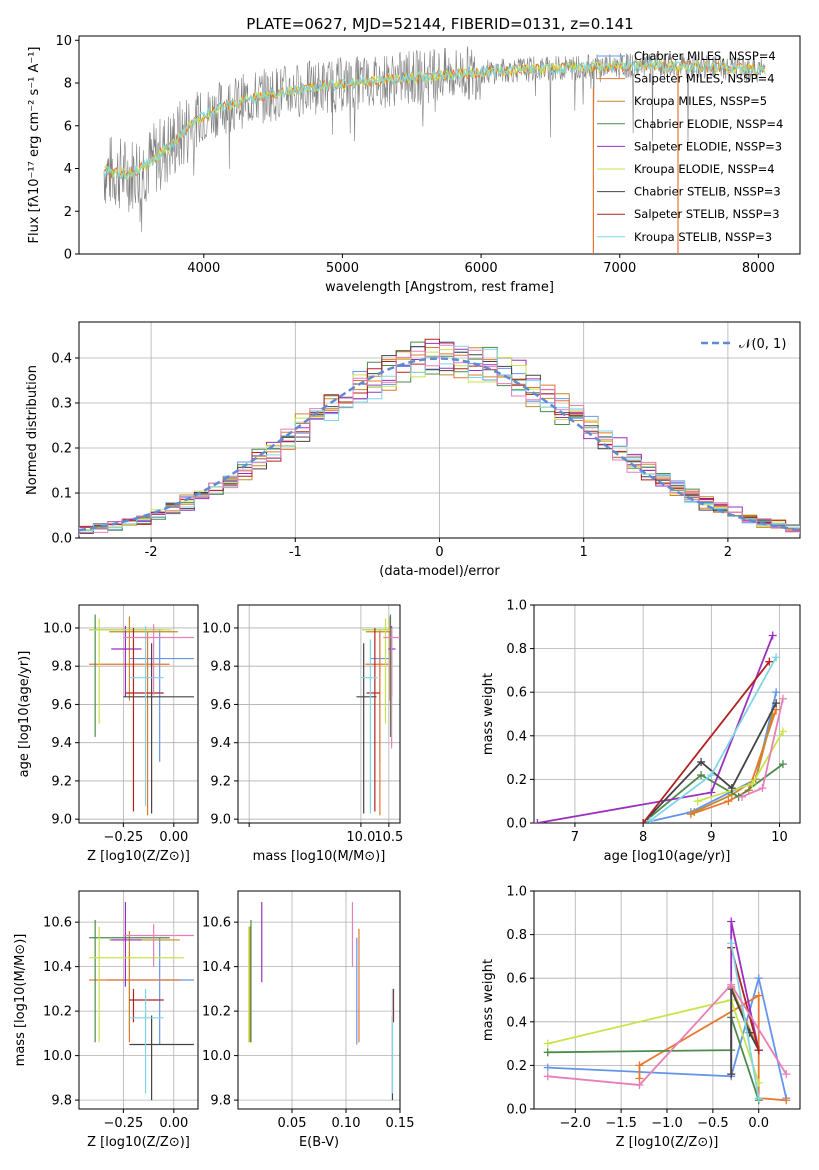 The height and width of the screenshot is (1170, 819). Describe the element at coordinates (68, 255) in the screenshot. I see `y-tick-label: 0` at that location.